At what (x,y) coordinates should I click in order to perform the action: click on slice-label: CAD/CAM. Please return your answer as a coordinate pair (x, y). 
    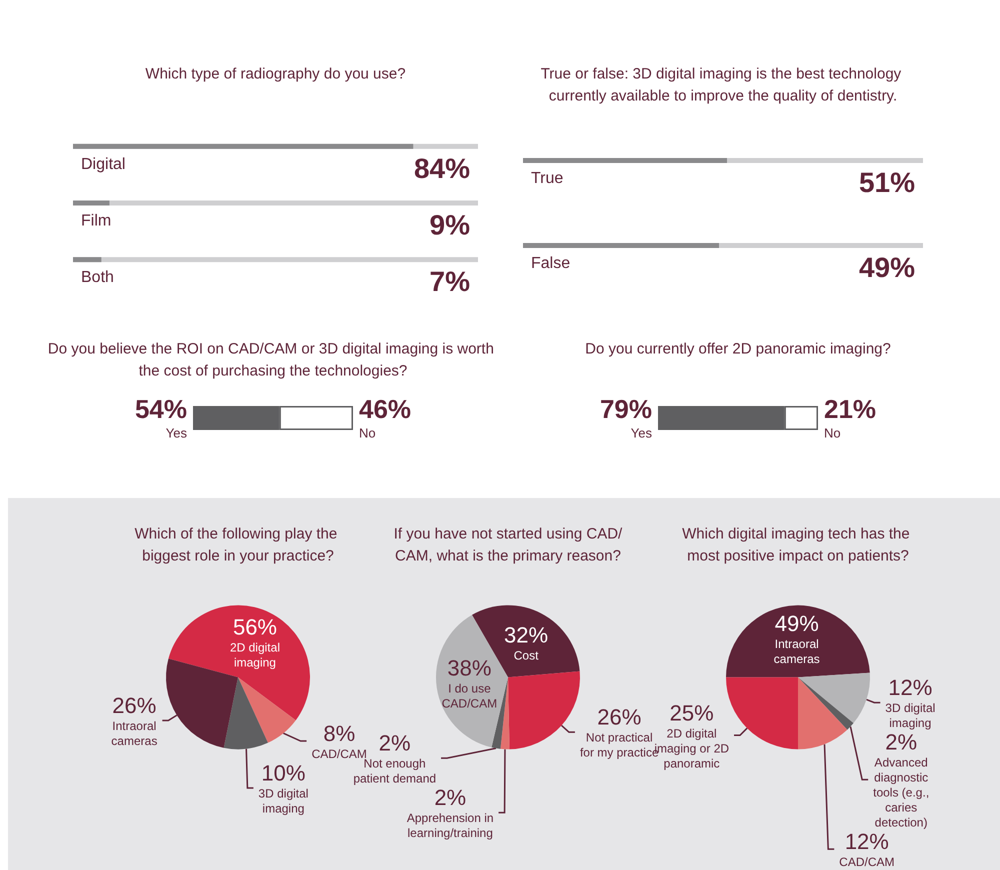
    Looking at the image, I should click on (867, 862).